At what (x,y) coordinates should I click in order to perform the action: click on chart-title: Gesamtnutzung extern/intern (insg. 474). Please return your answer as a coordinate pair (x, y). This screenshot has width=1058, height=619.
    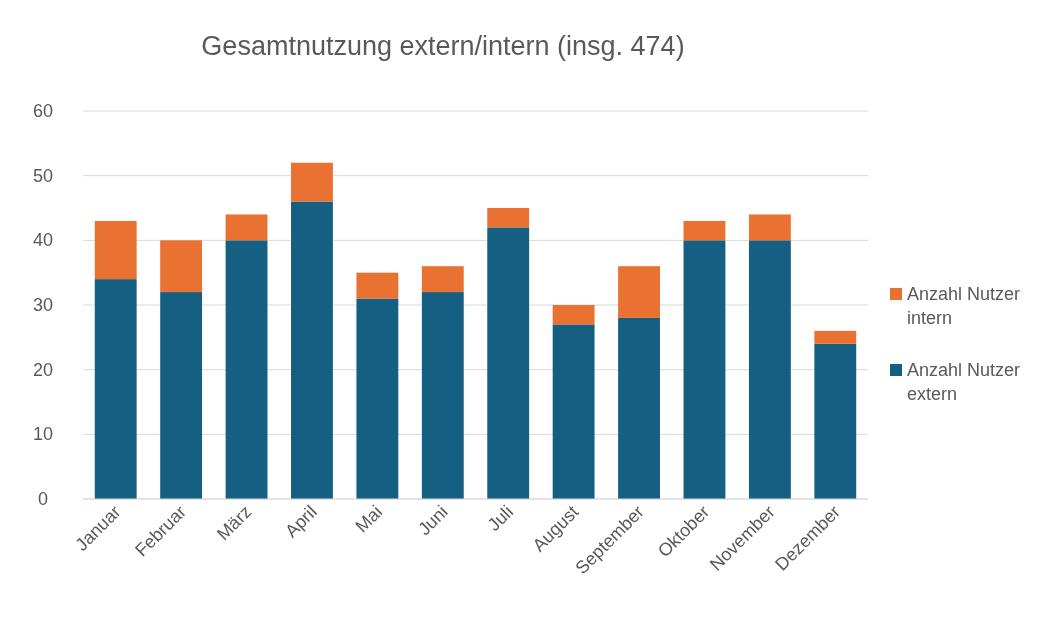
    Looking at the image, I should click on (443, 46).